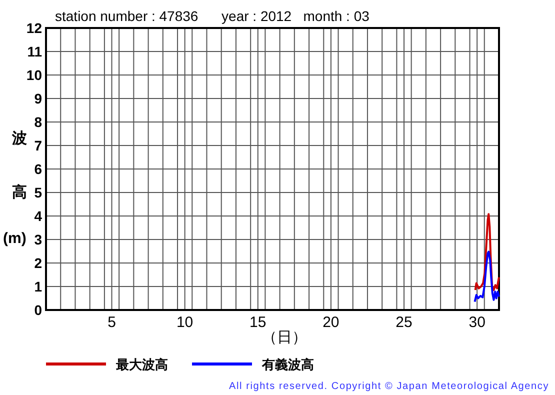  What do you see at coordinates (253, 364) in the screenshot?
I see `legend-item: 有義波高` at bounding box center [253, 364].